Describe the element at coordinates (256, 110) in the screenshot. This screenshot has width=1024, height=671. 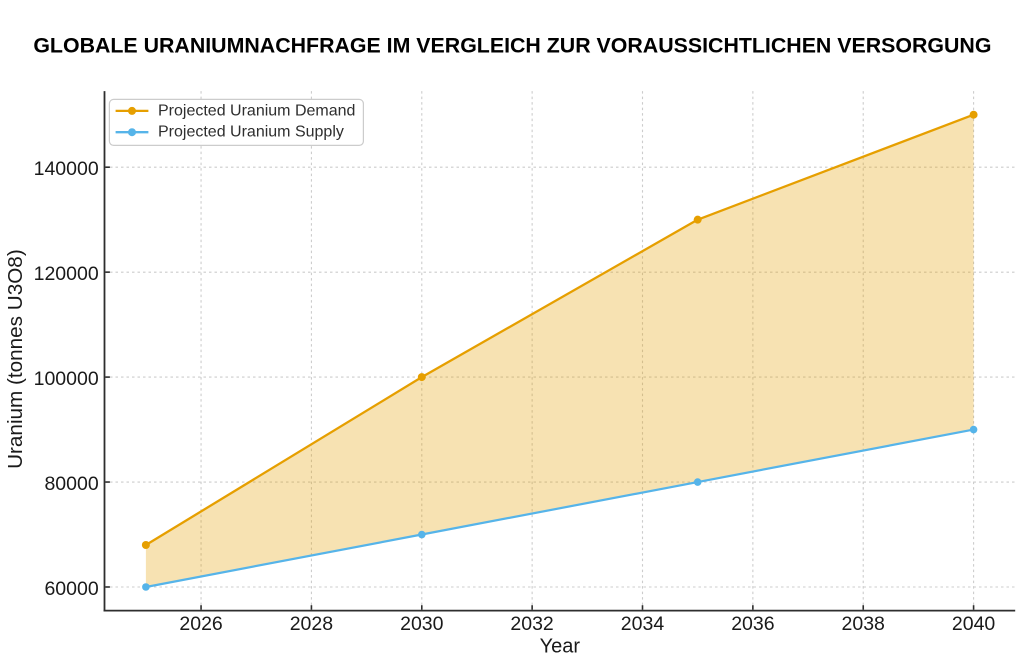
I see `svg-text: Projected Uranium Demand` at that location.